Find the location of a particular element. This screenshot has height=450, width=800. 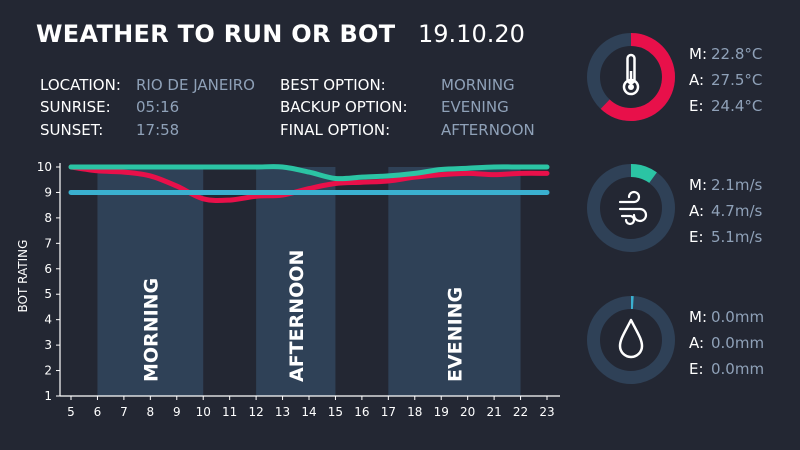

best-option-label: BEST OPTION: is located at coordinates (333, 85).